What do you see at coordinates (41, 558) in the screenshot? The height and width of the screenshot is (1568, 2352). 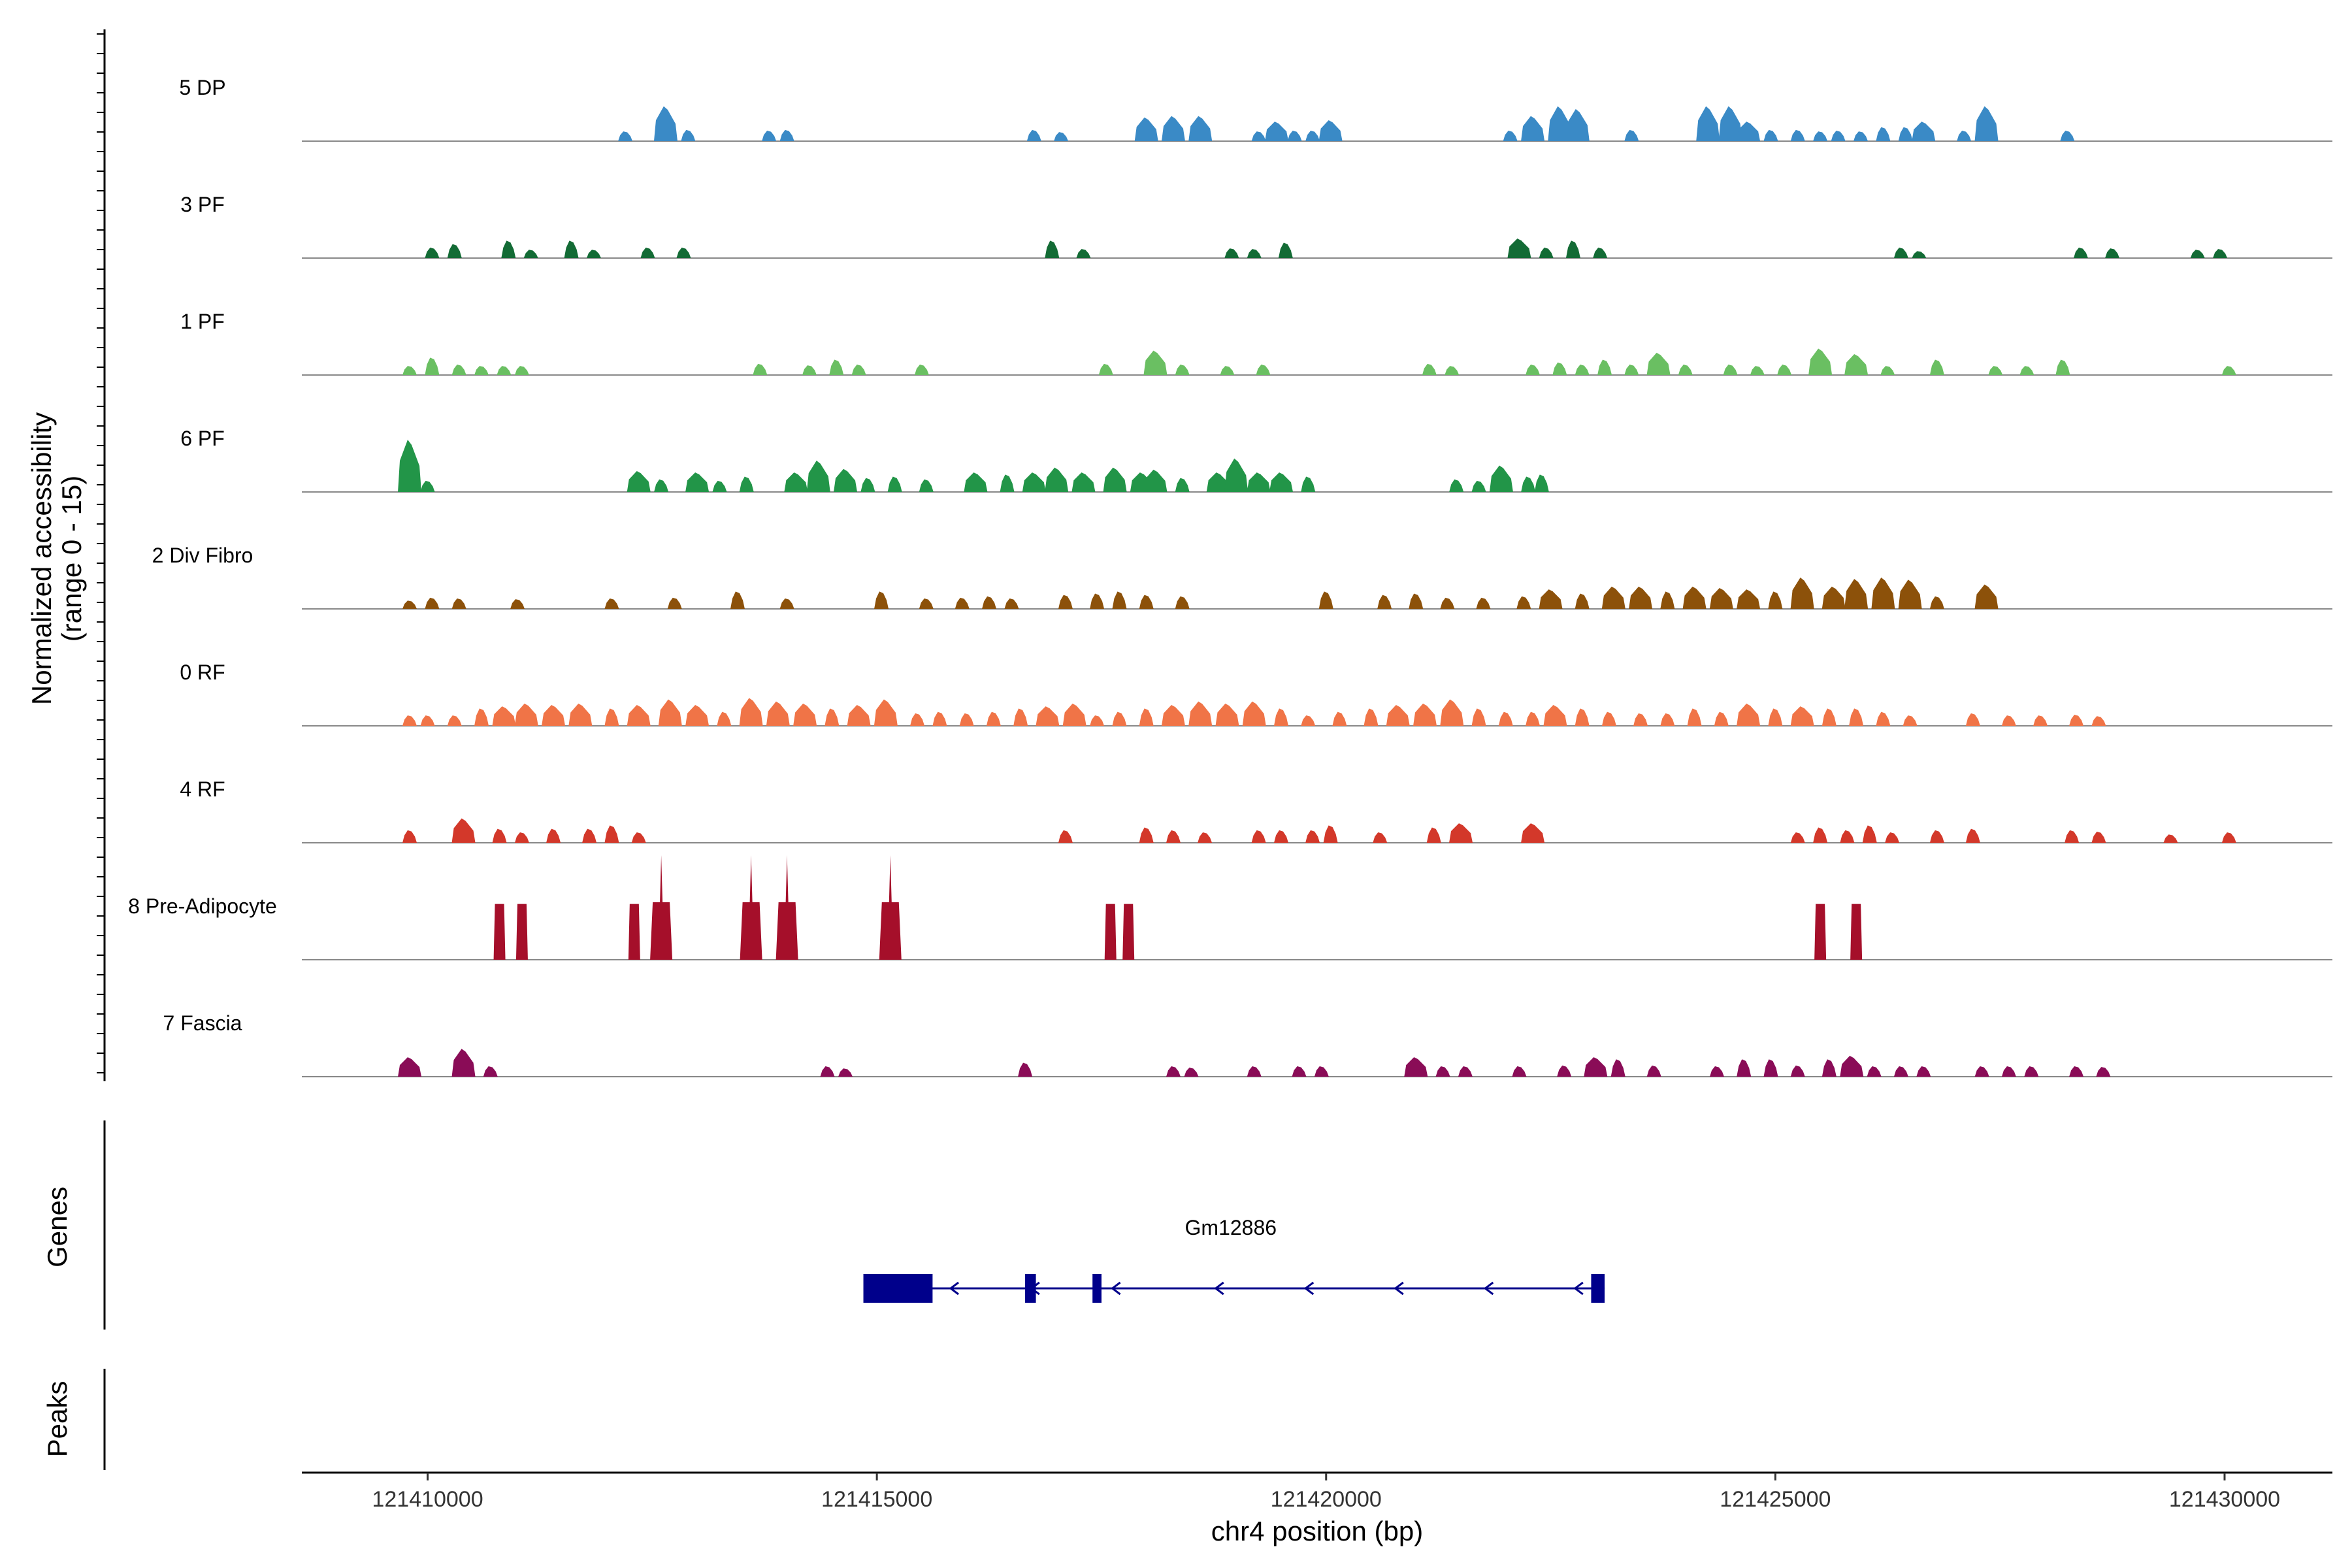 I see `y-axis-title-line1: Normalized accessibility` at bounding box center [41, 558].